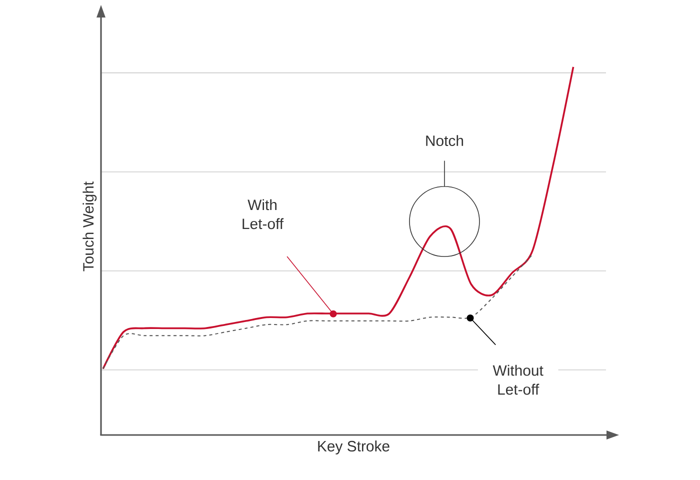 The height and width of the screenshot is (480, 700). What do you see at coordinates (263, 214) in the screenshot?
I see `annotation: With Let-off` at bounding box center [263, 214].